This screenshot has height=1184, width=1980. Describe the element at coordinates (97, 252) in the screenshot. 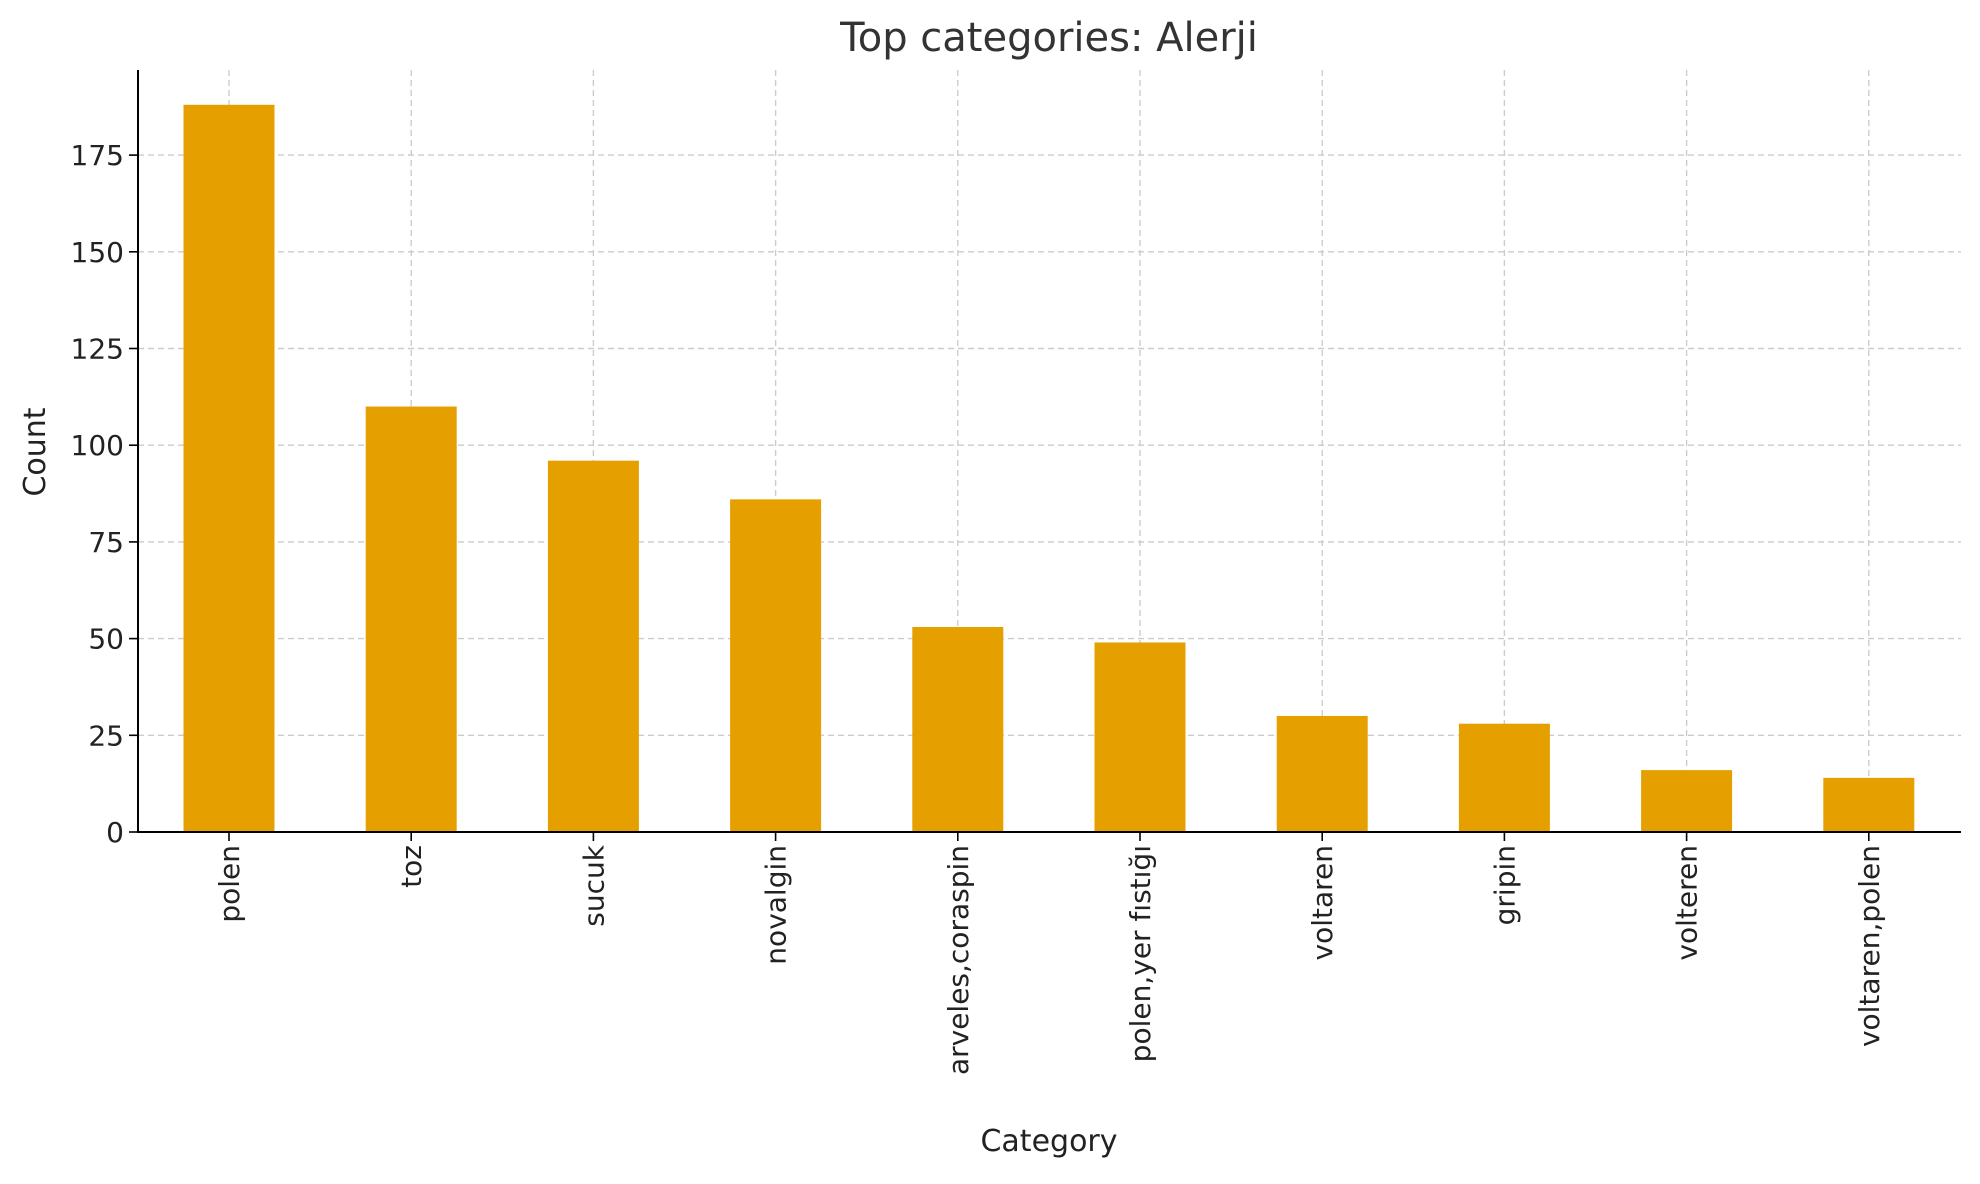

I see `y-tick-label: 150` at that location.